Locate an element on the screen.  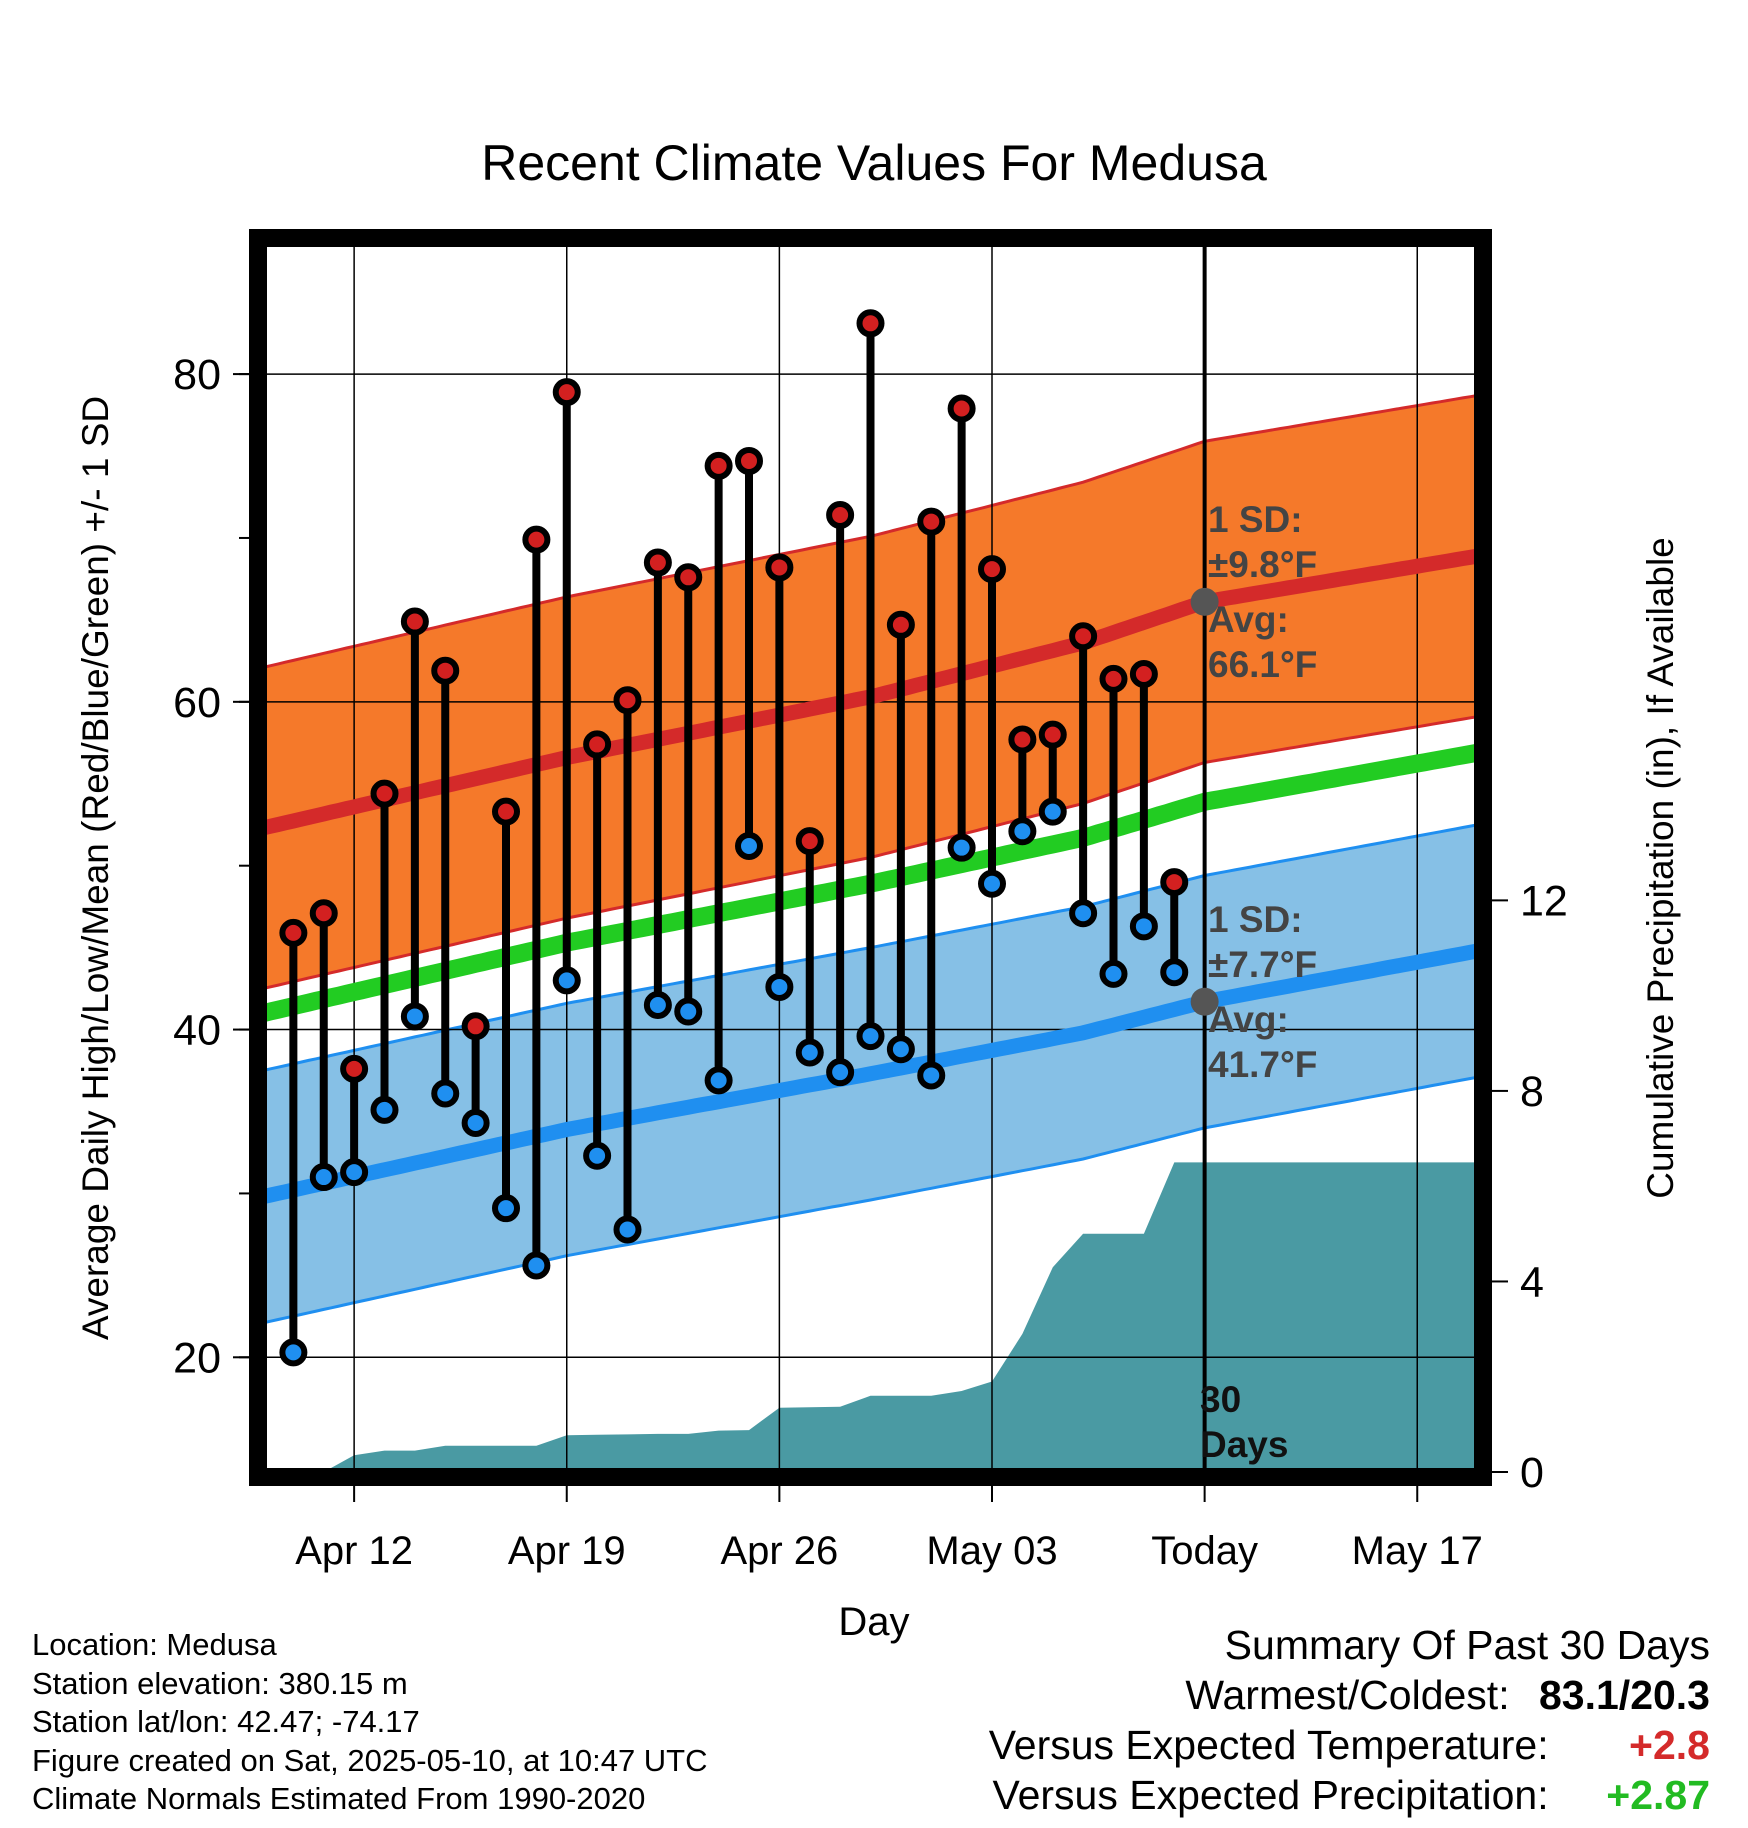
low-avg-value: 41.7°F is located at coordinates (1262, 1064).